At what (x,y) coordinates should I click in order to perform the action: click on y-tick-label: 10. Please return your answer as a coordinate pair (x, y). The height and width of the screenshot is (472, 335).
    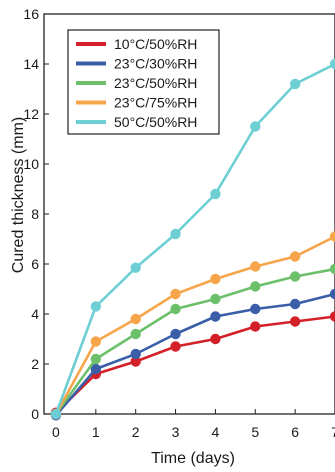
    Looking at the image, I should click on (31, 164).